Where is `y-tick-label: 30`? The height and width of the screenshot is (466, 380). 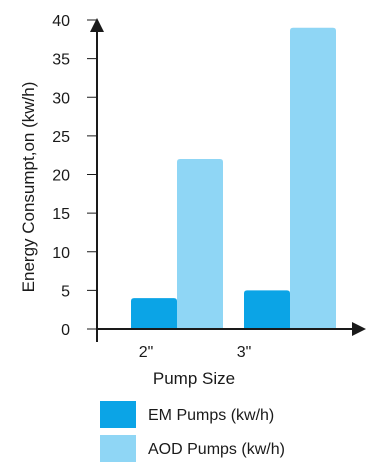 y-tick-label: 30 is located at coordinates (61, 98).